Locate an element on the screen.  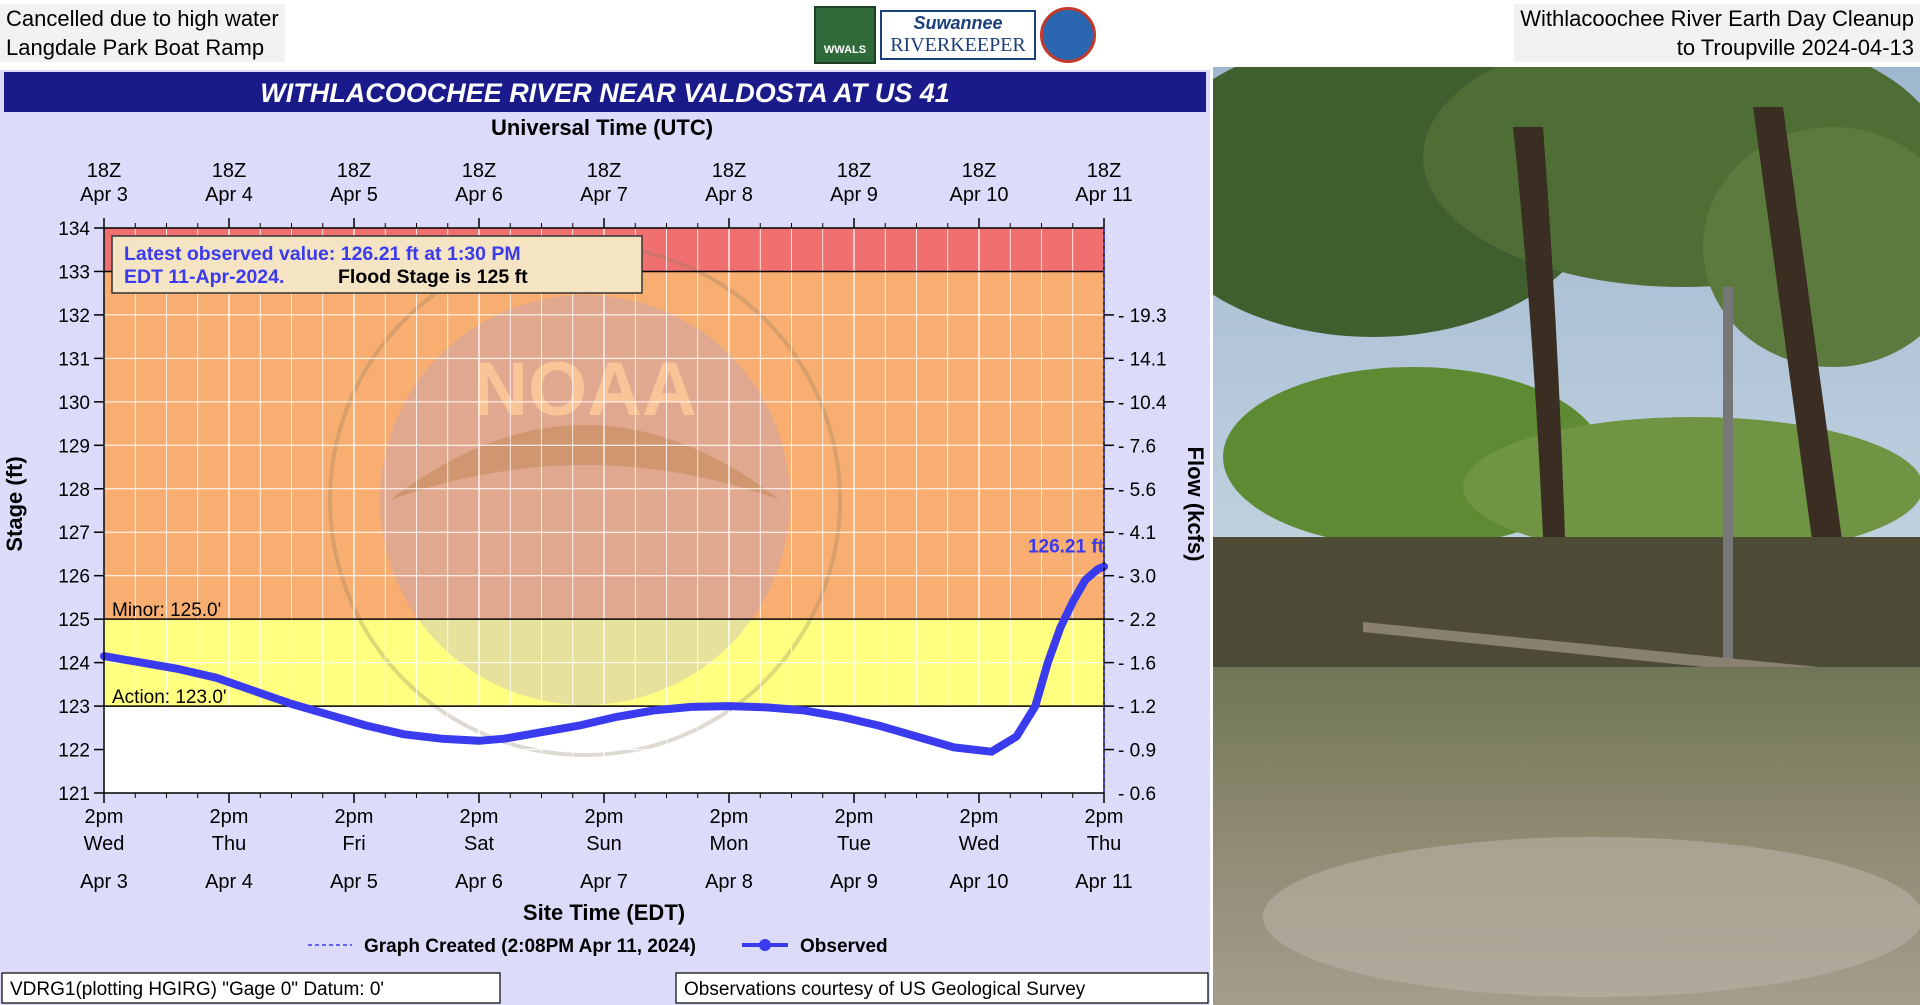
river-seal-logo is located at coordinates (1068, 35).